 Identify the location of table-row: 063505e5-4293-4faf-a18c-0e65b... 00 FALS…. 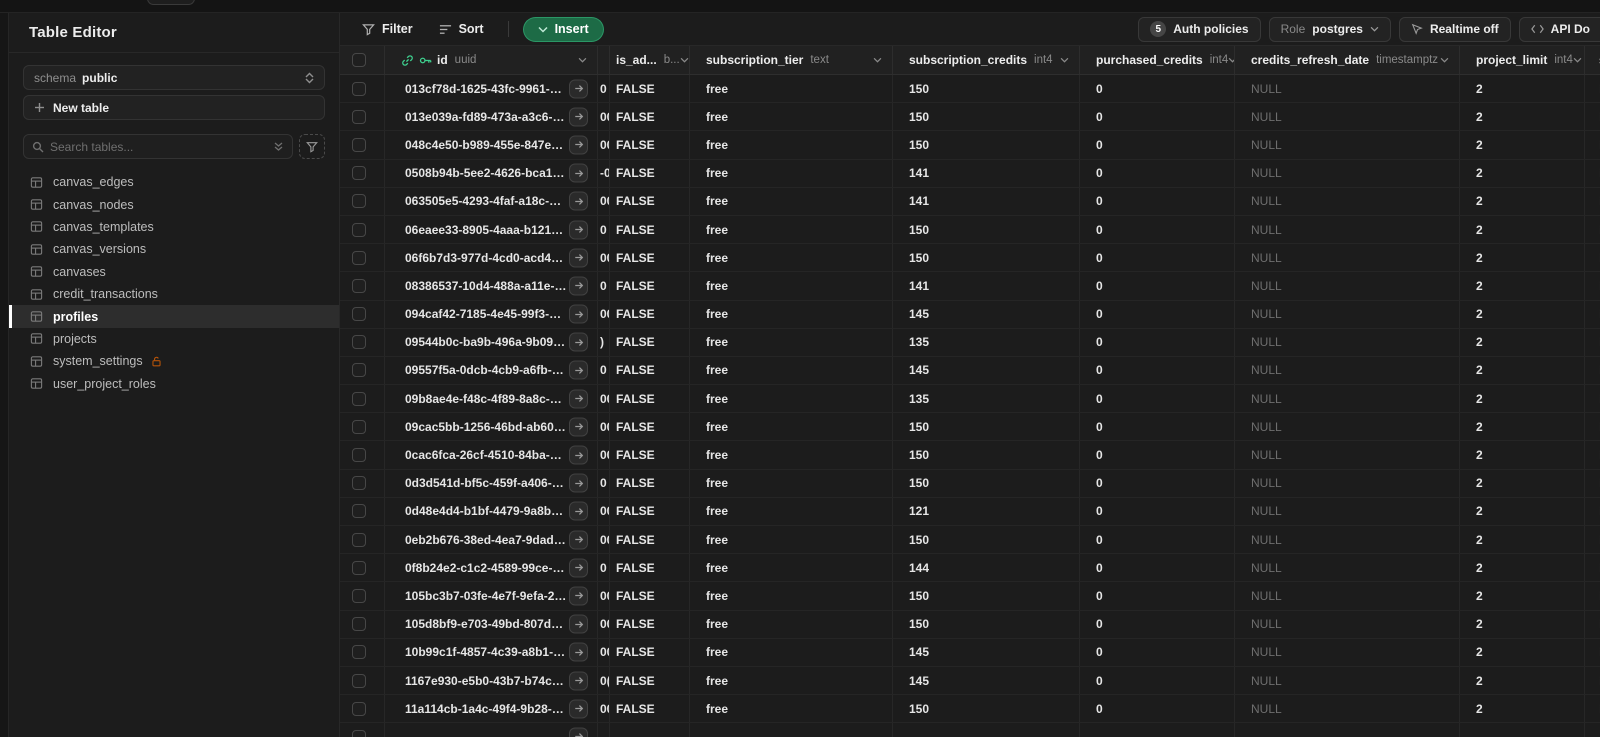
(970, 201).